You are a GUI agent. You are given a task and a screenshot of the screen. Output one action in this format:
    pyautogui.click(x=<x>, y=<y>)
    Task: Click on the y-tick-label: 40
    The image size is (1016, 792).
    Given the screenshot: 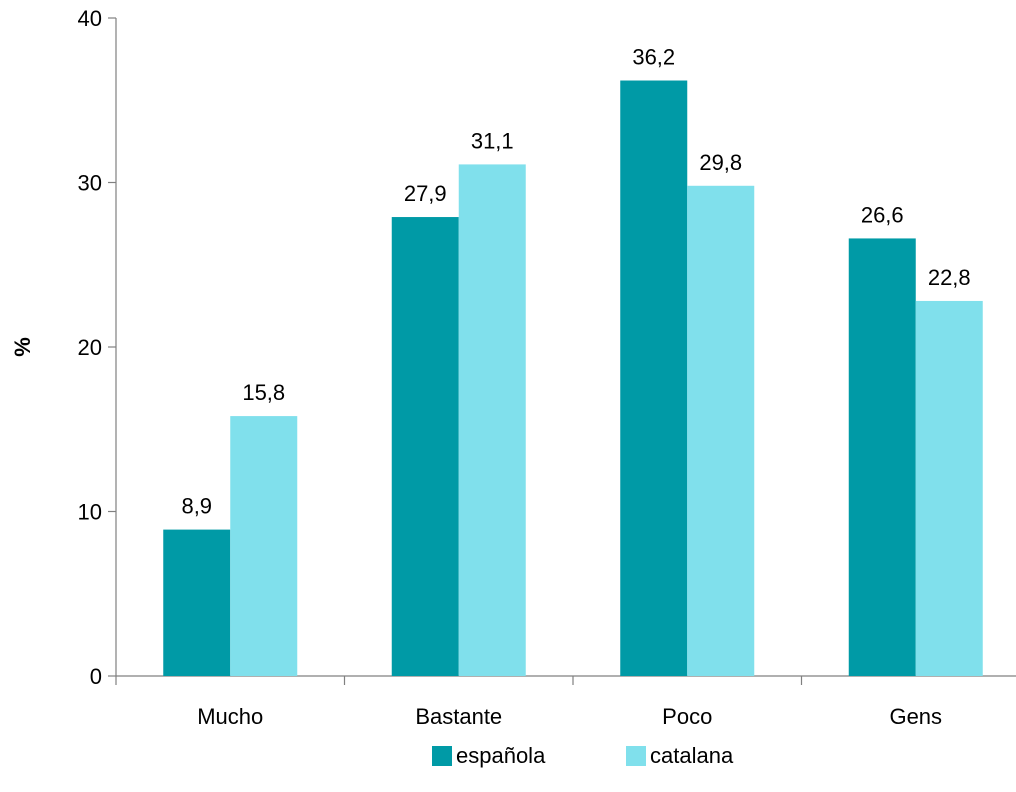 What is the action you would take?
    pyautogui.click(x=90, y=18)
    